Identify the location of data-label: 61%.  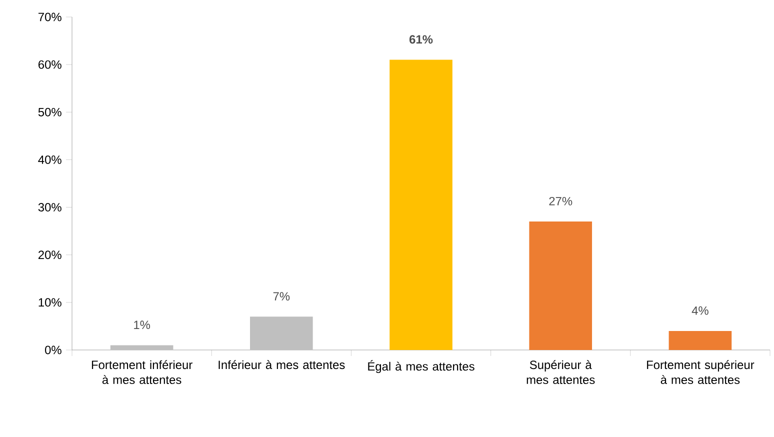
(421, 39).